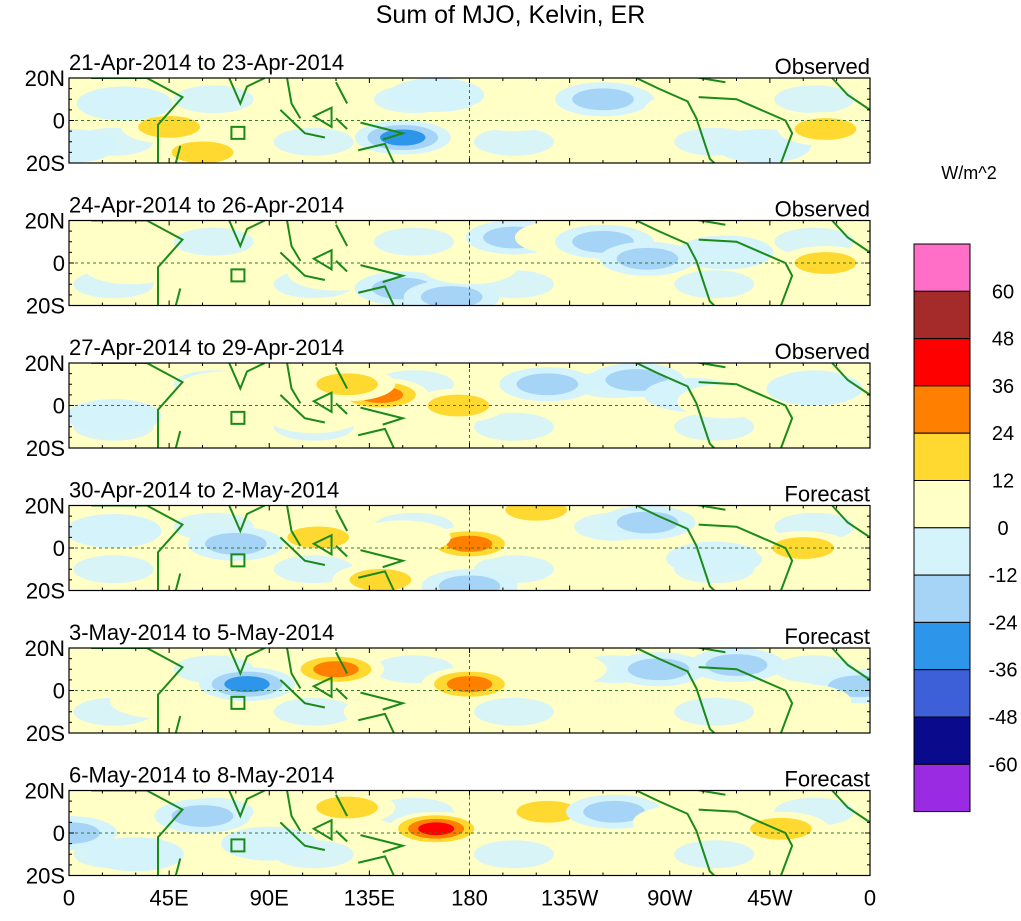 The width and height of the screenshot is (1021, 921). I want to click on colorbar-level-label: -36, so click(1003, 671).